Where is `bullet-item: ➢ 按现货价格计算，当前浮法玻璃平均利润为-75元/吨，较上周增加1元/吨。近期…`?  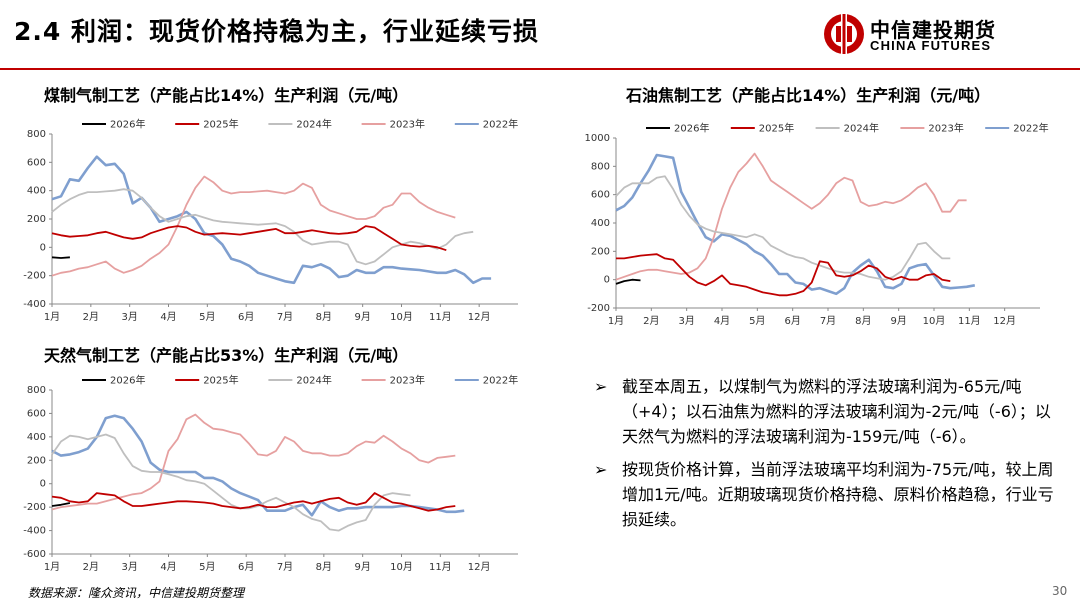 bullet-item: ➢ 按现货价格计算，当前浮法玻璃平均利润为-75元/吨，较上周增加1元/吨。近期… is located at coordinates (824, 494).